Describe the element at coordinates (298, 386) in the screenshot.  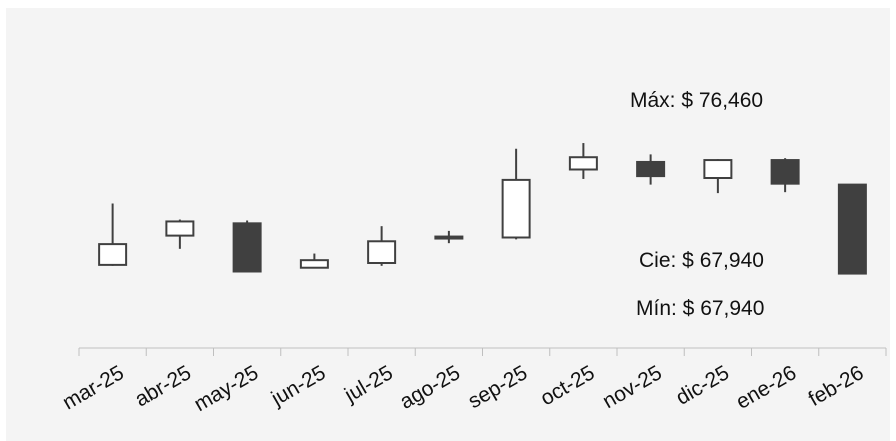
I see `x-tick-label: jun-25` at that location.